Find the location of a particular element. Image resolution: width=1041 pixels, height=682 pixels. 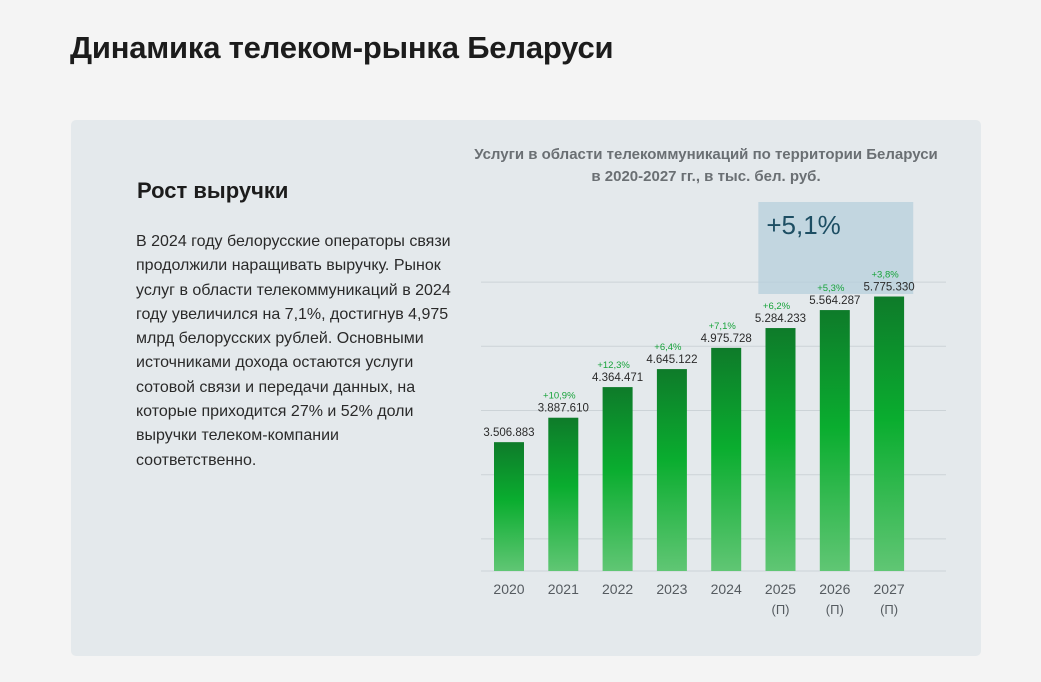

forecast-mark-2026: (П) is located at coordinates (835, 609).